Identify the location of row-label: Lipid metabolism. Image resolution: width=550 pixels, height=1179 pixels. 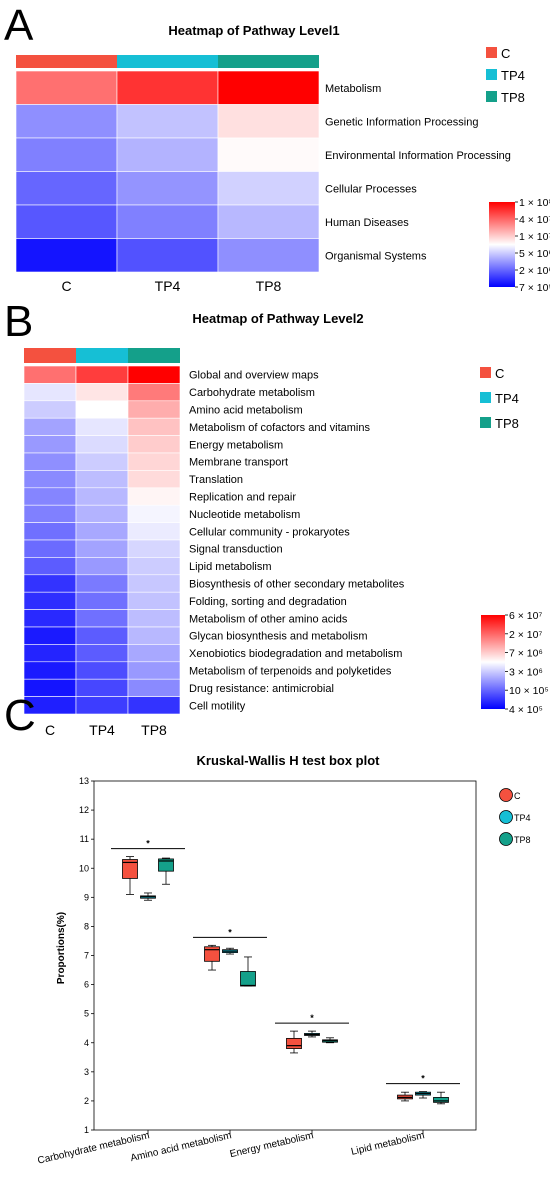
(230, 567).